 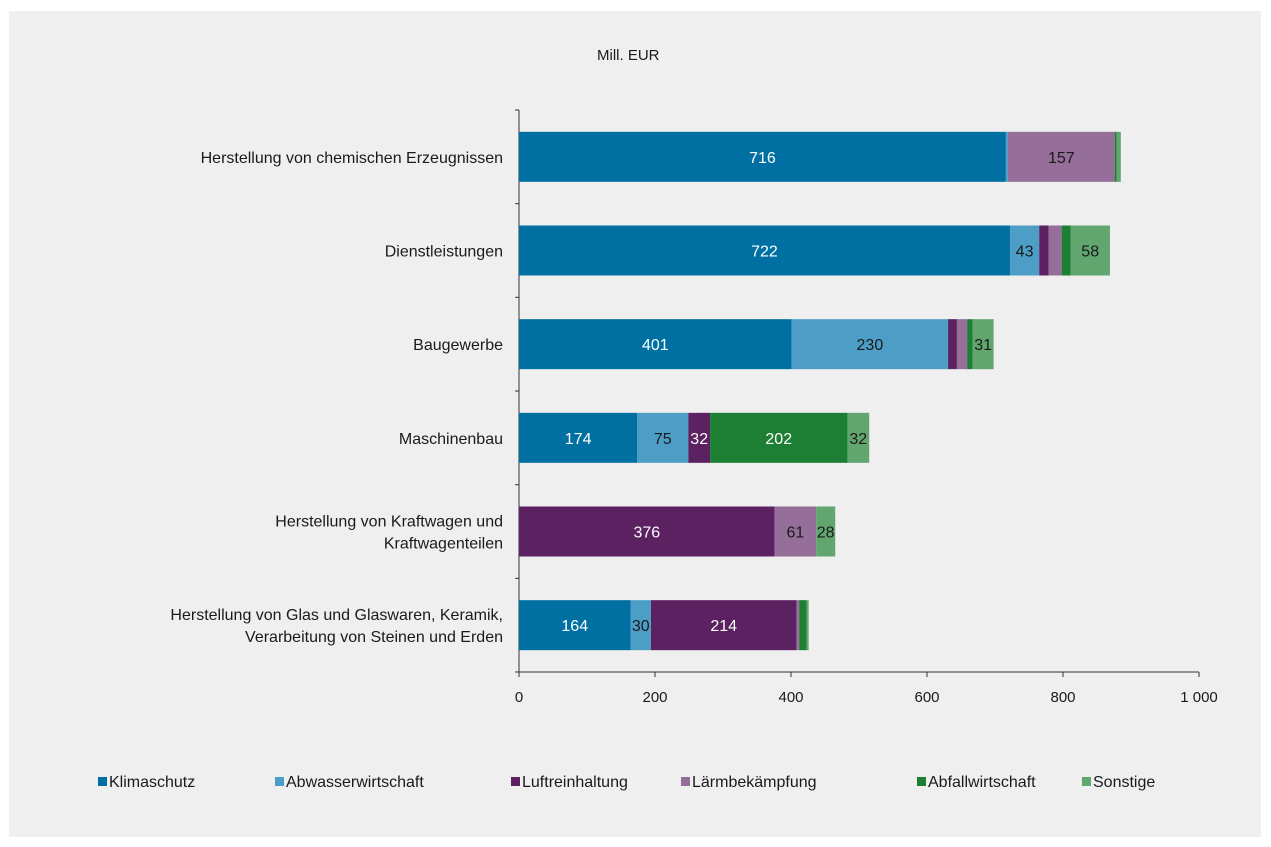 I want to click on data-label: 28, so click(x=826, y=533).